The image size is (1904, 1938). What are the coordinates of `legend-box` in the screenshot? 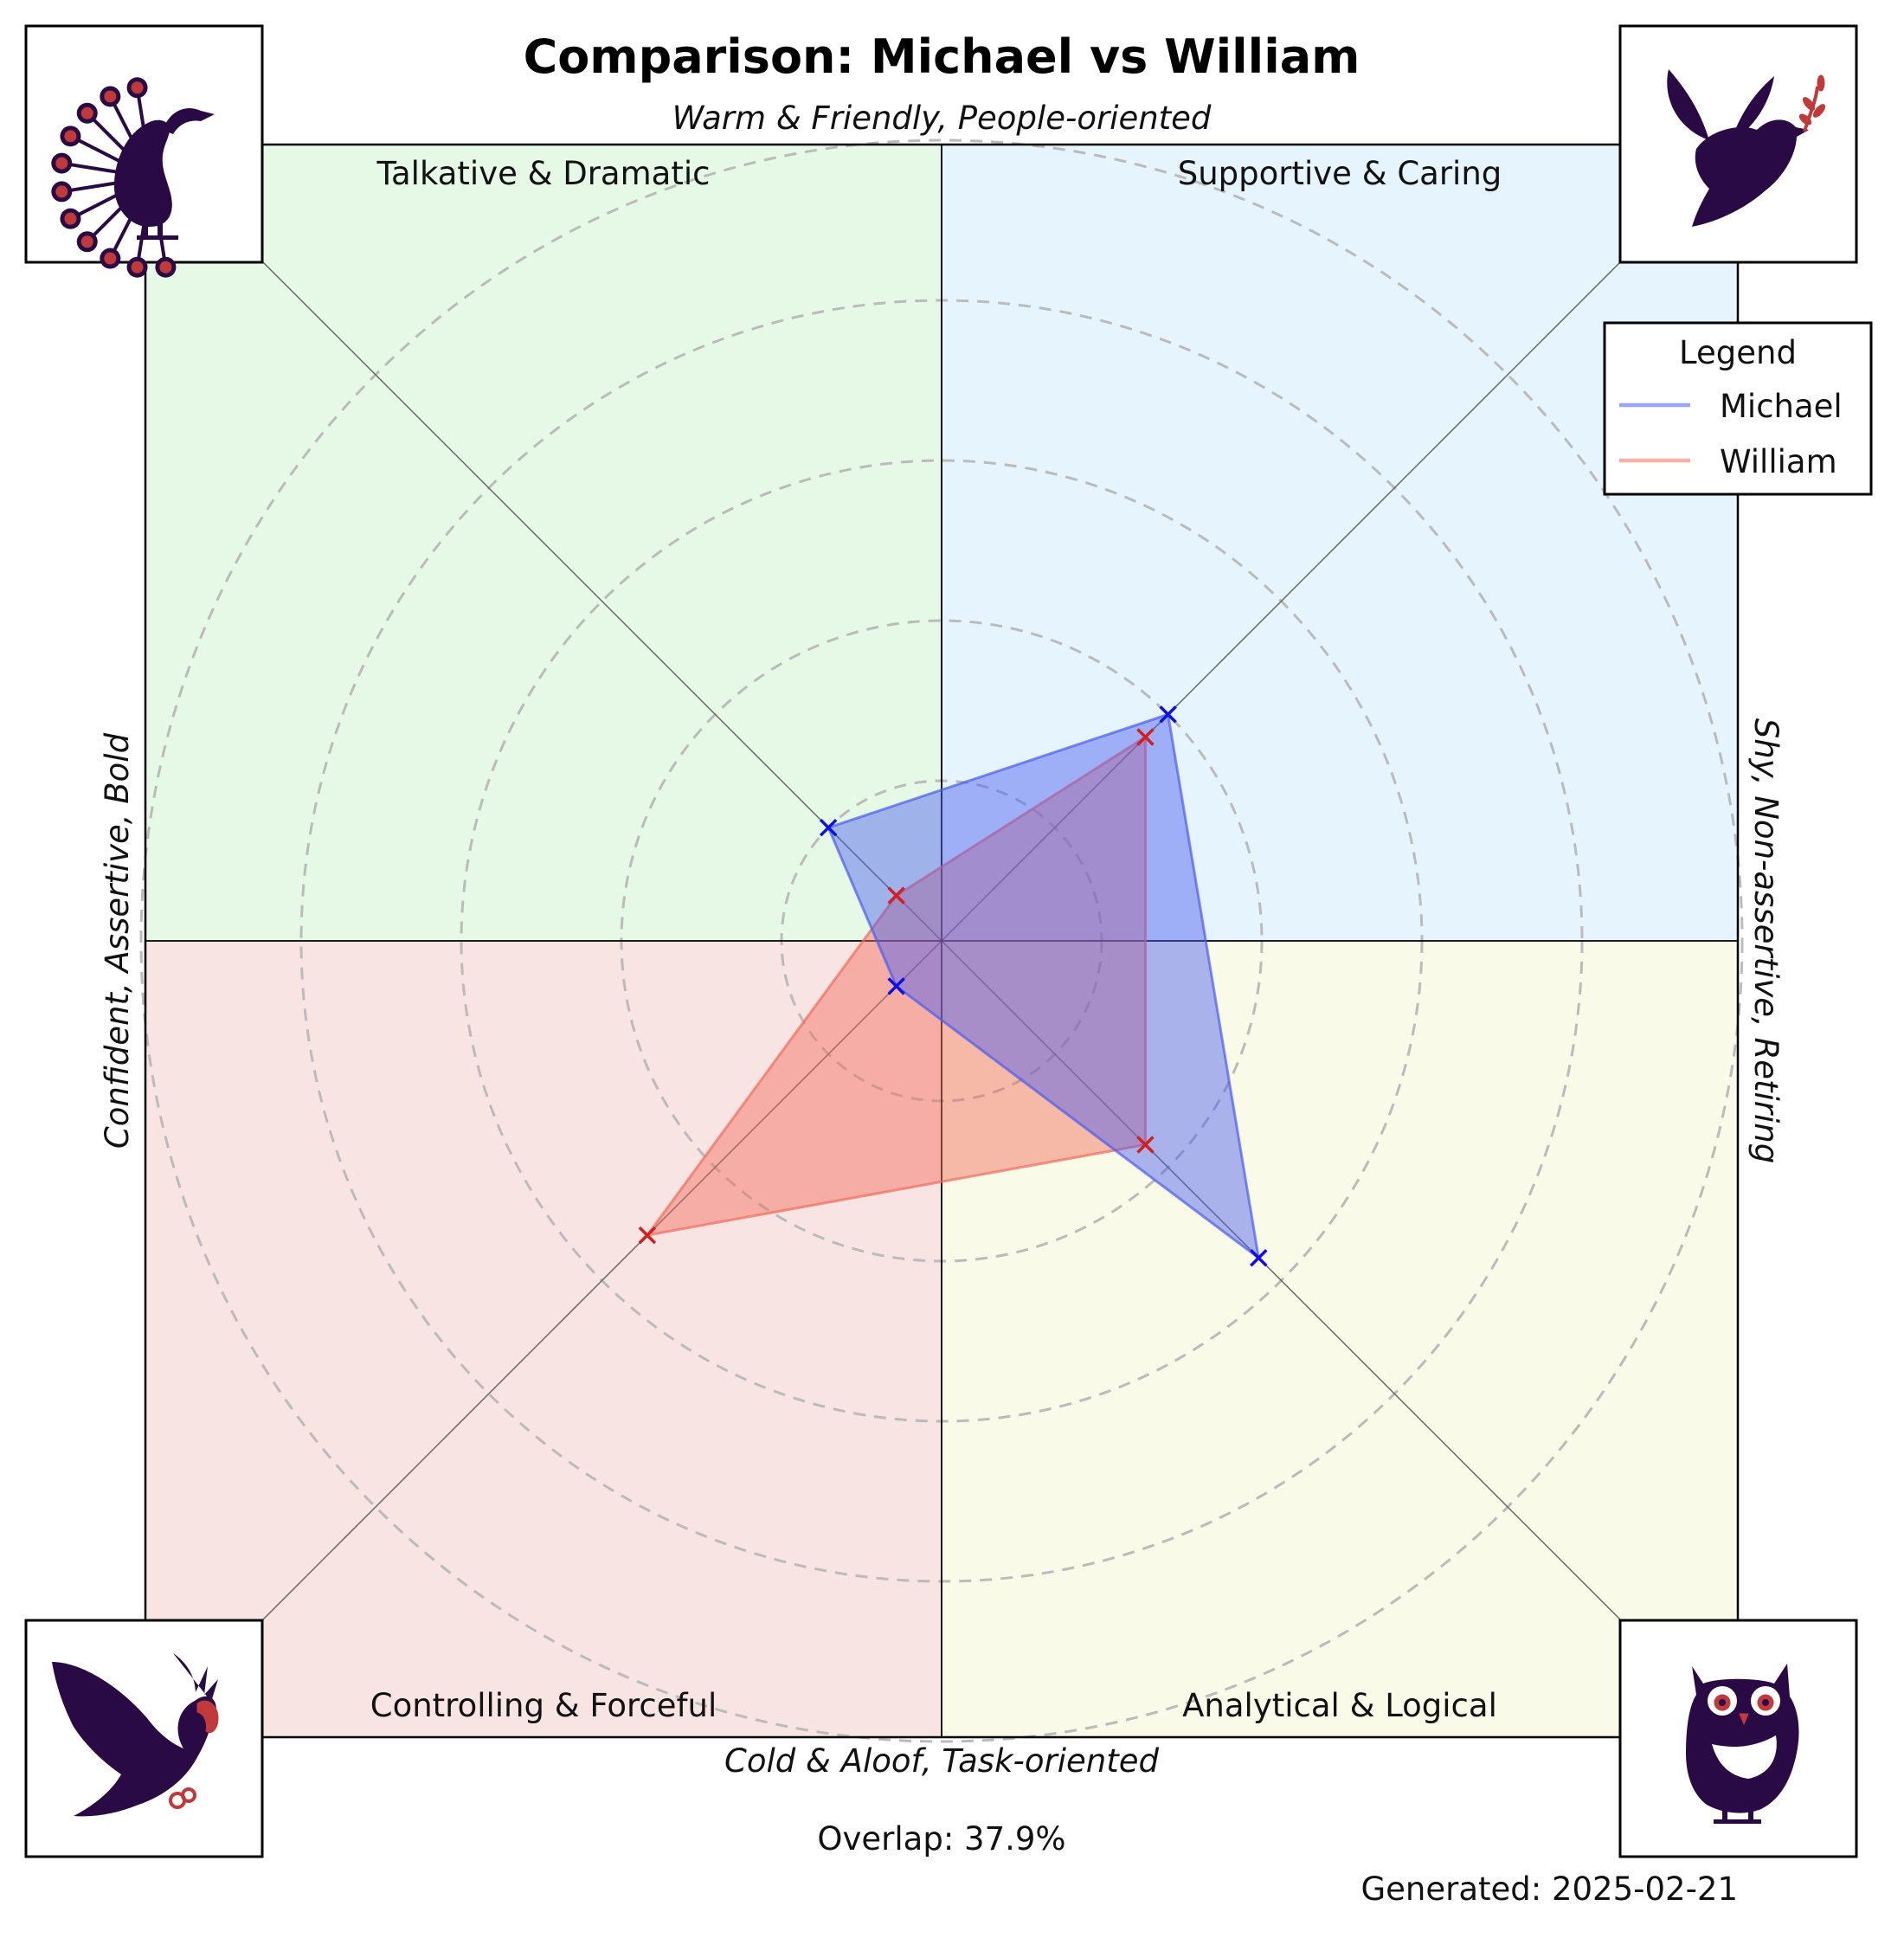 It's located at (1738, 409).